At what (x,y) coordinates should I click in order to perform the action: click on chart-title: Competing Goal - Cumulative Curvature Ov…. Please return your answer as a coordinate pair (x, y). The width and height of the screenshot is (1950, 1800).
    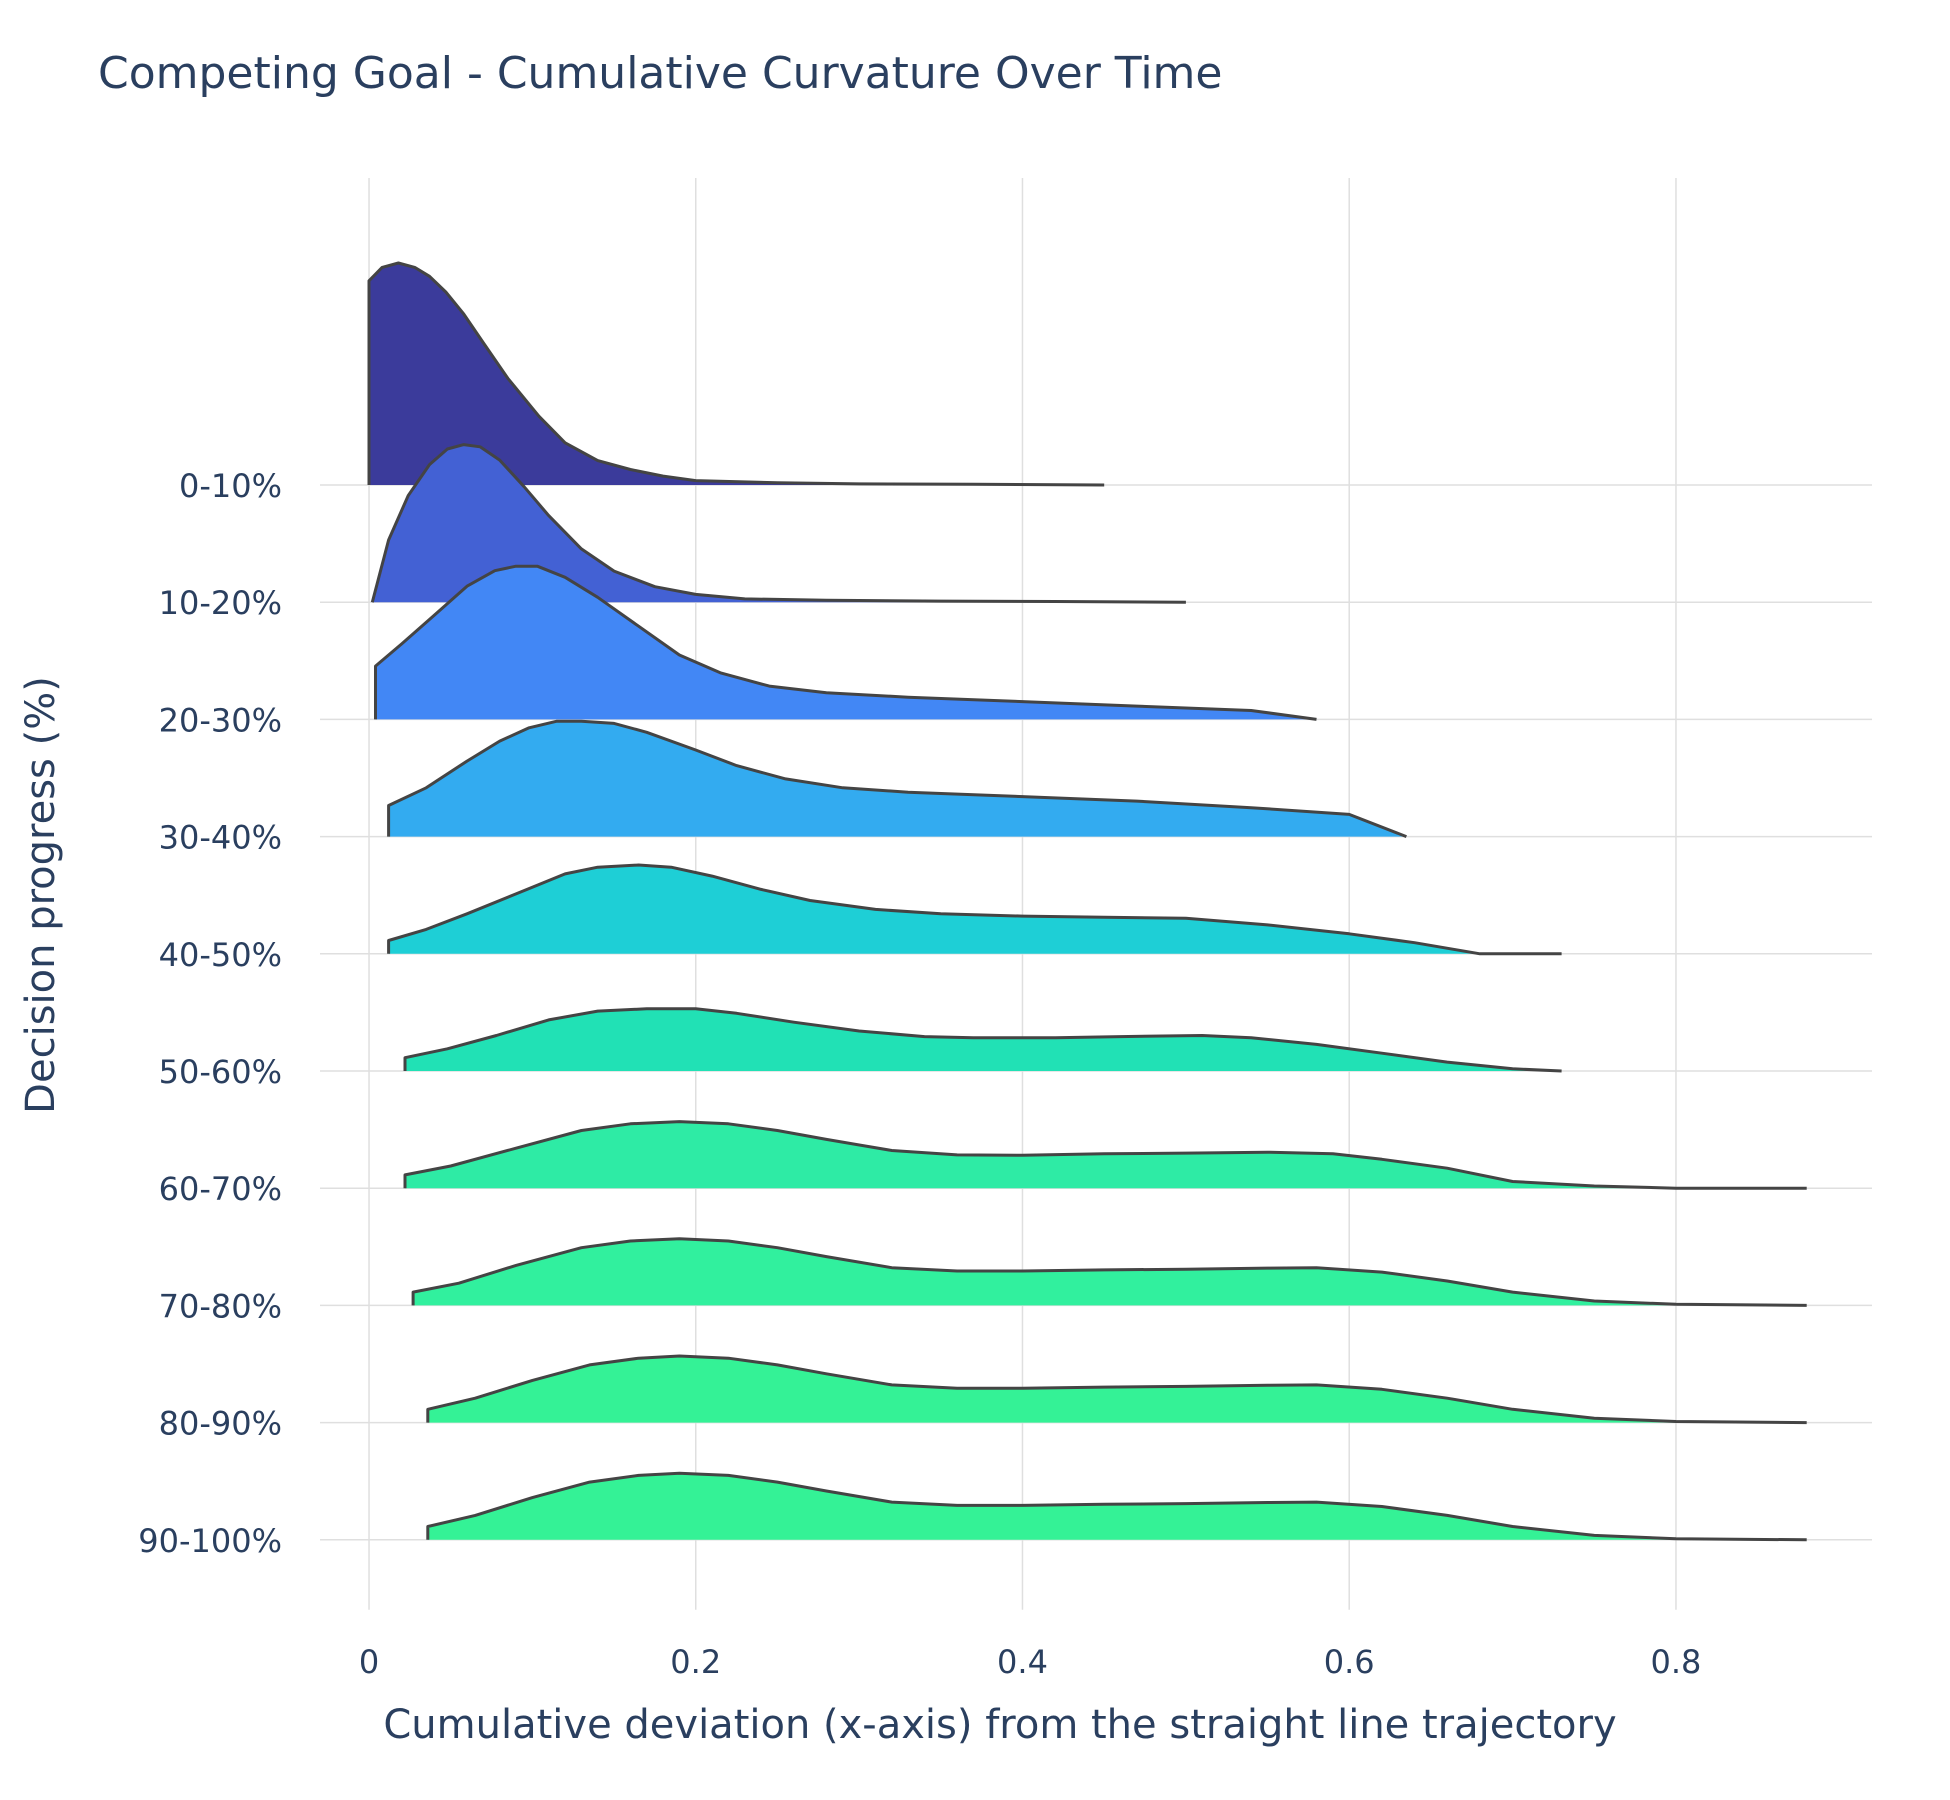
    Looking at the image, I should click on (660, 73).